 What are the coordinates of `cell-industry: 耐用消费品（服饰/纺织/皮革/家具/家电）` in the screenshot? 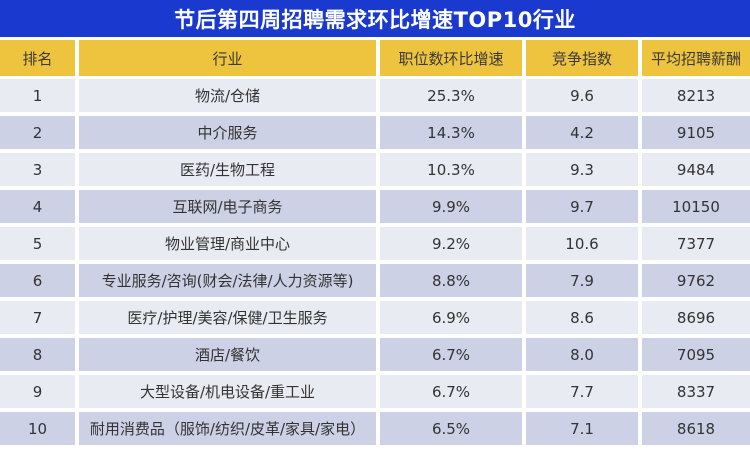 It's located at (227, 428).